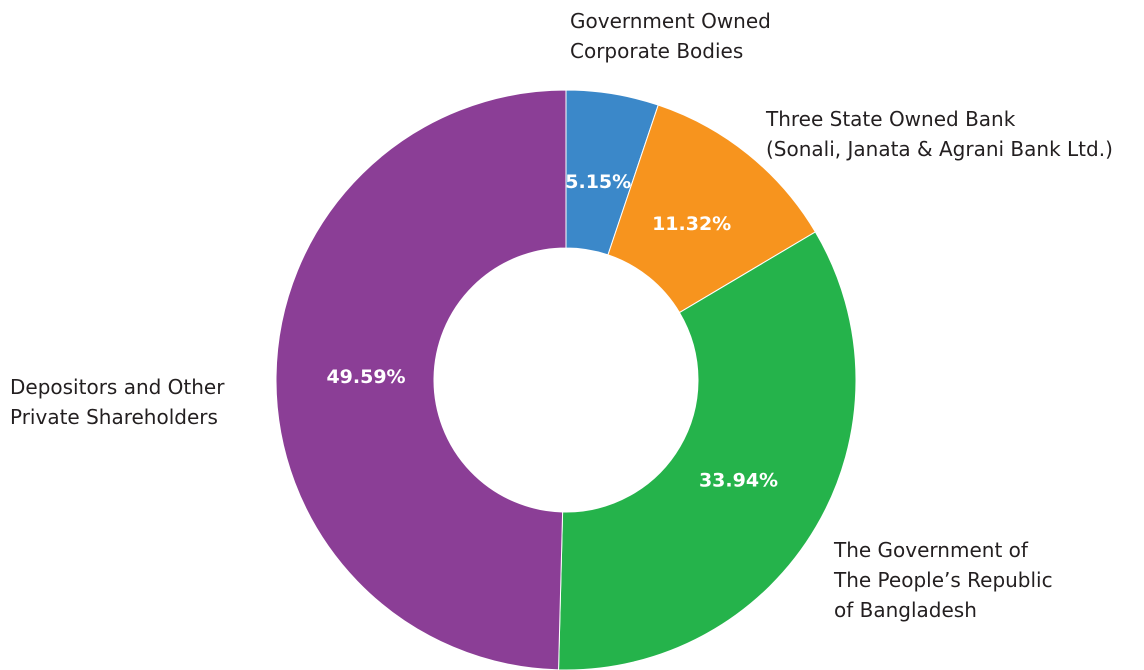 The height and width of the screenshot is (670, 1144). I want to click on category-label-line: The People’s Republic, so click(943, 580).